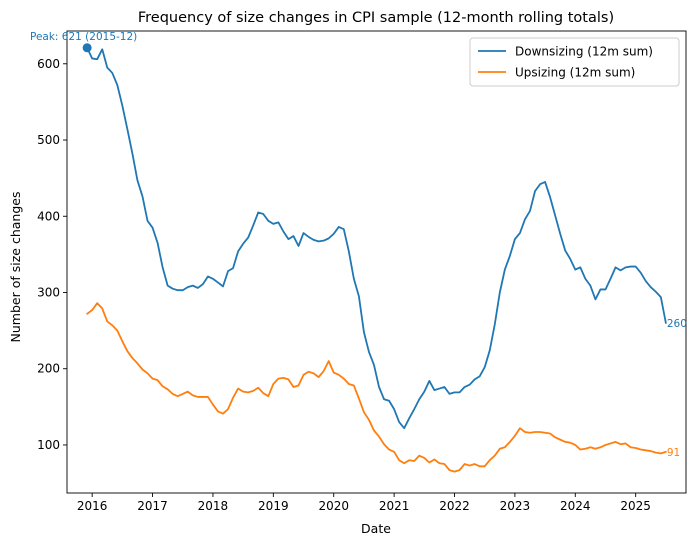  I want to click on y-tick-label: 200, so click(48, 369).